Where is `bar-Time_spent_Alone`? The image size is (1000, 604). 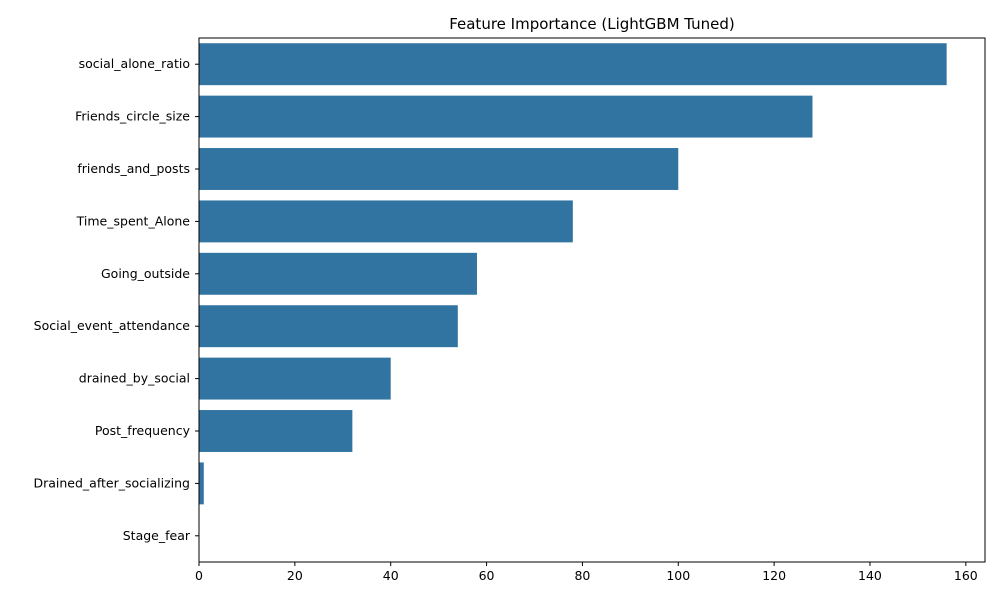
bar-Time_spent_Alone is located at coordinates (386, 221).